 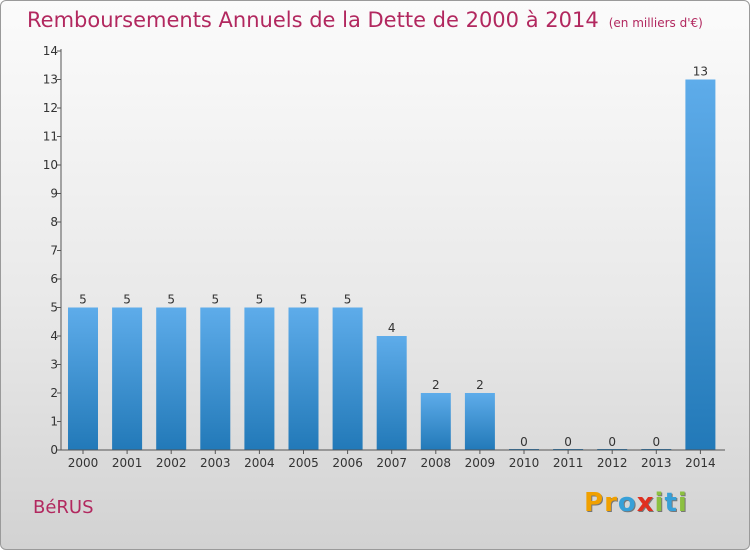 I want to click on logo-letter: t, so click(x=671, y=503).